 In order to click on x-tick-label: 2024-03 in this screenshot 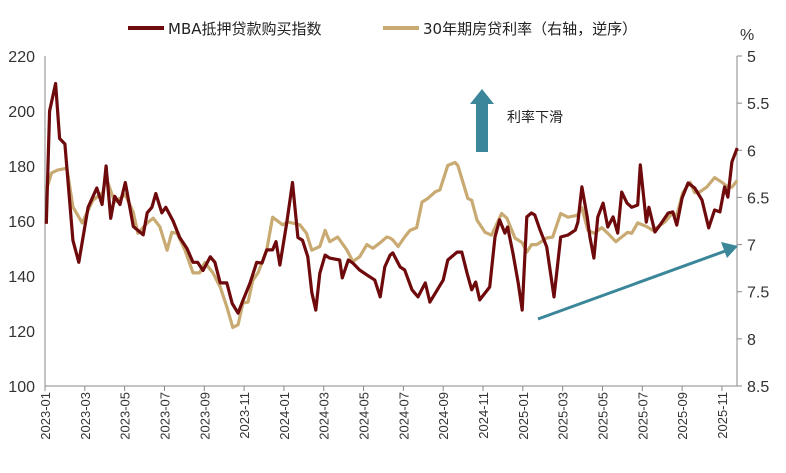, I will do `click(324, 416)`.